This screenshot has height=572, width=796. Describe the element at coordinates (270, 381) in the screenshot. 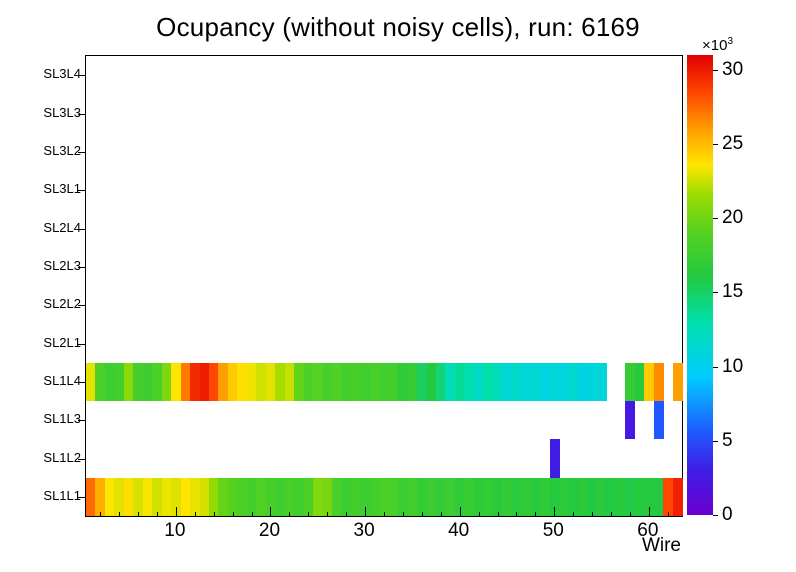

I see `heatmap-cell-sl1l4-w20` at that location.